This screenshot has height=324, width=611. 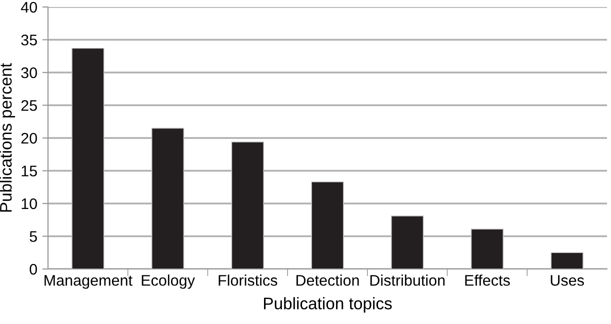 What do you see at coordinates (248, 280) in the screenshot?
I see `x-tick-label: Floristics` at bounding box center [248, 280].